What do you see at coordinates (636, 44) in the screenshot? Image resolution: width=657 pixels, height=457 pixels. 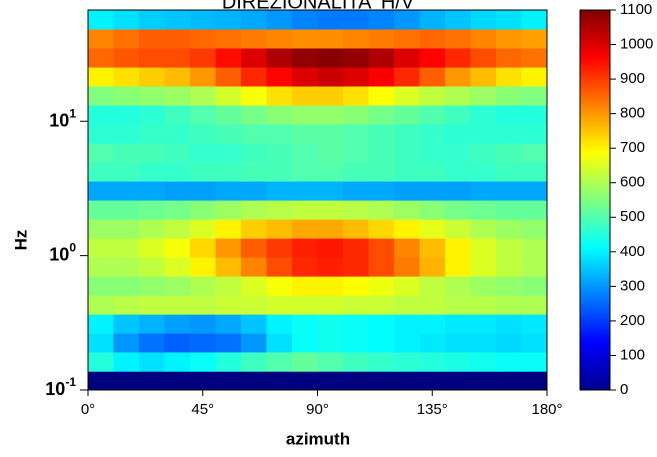 I see `colorbar-tick-label: 1000` at bounding box center [636, 44].